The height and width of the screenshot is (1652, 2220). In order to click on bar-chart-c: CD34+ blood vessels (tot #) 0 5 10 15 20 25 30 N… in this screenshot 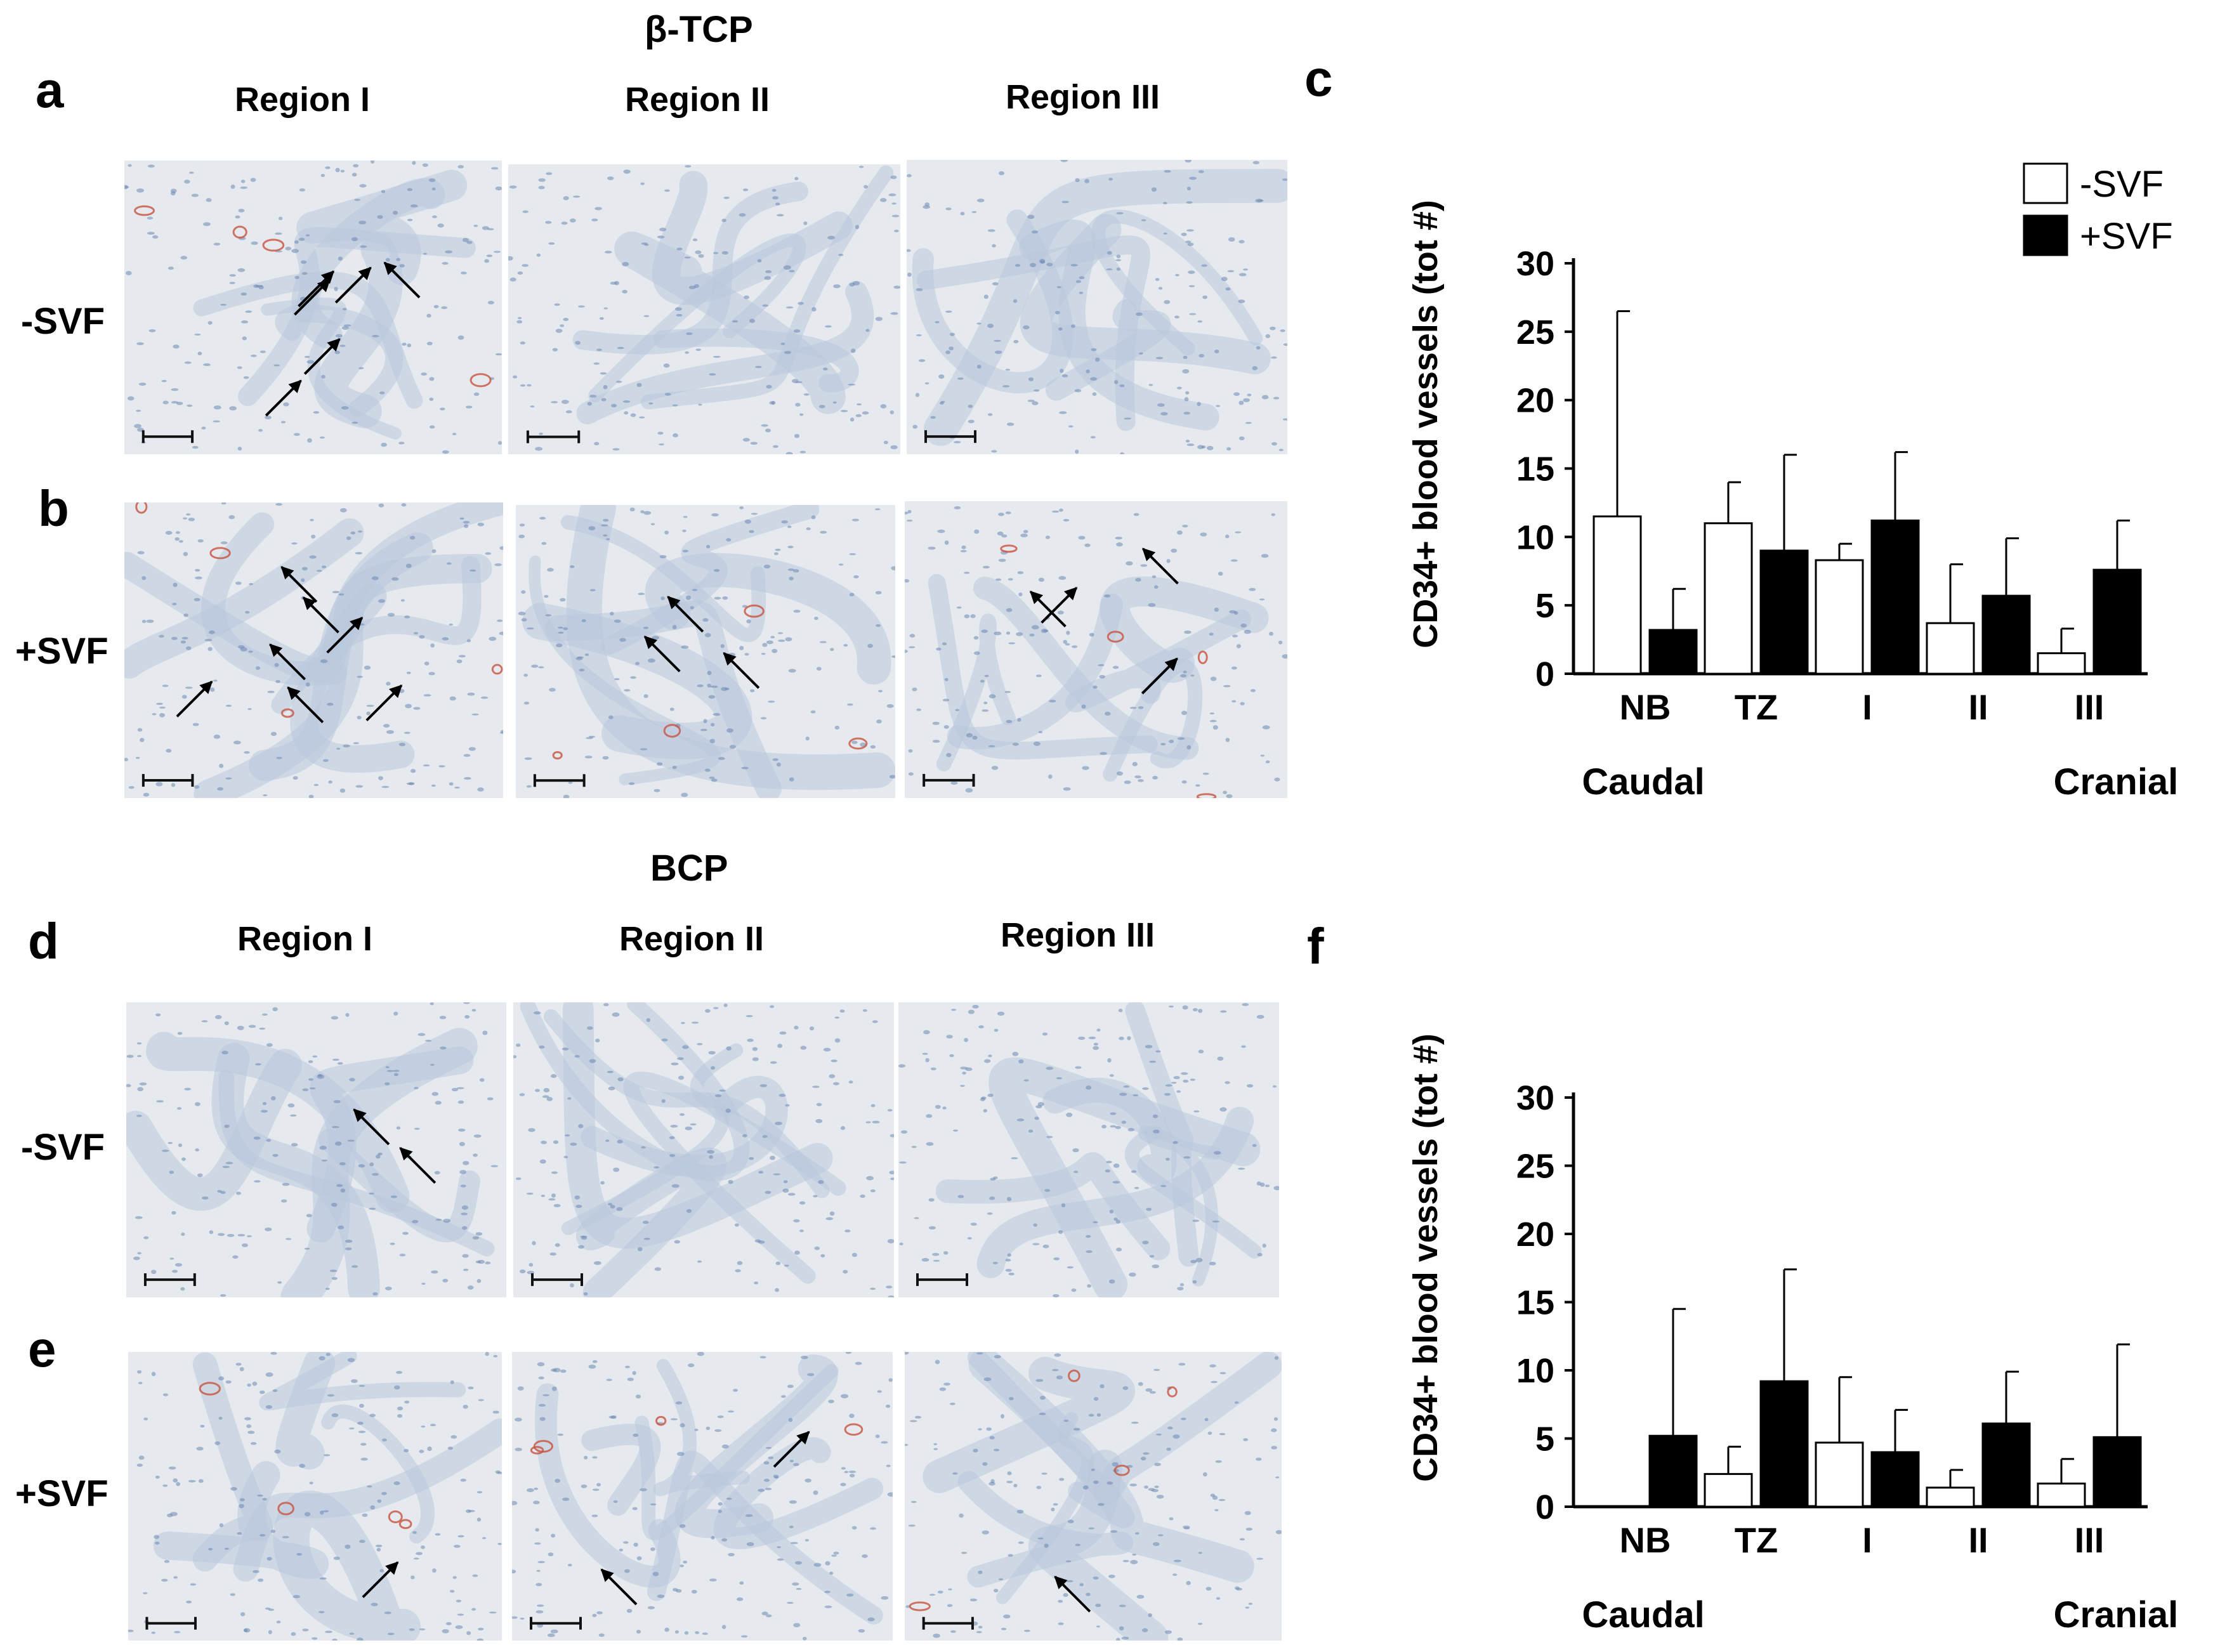, I will do `click(1793, 482)`.